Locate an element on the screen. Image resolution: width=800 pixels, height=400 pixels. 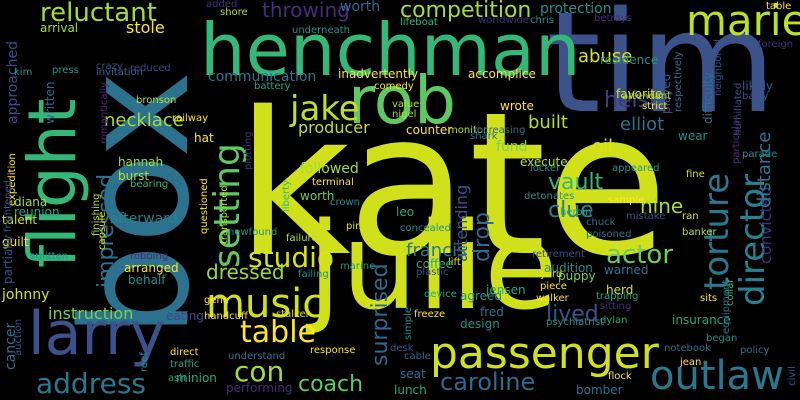
cloud-word: monitor is located at coordinates (468, 130).